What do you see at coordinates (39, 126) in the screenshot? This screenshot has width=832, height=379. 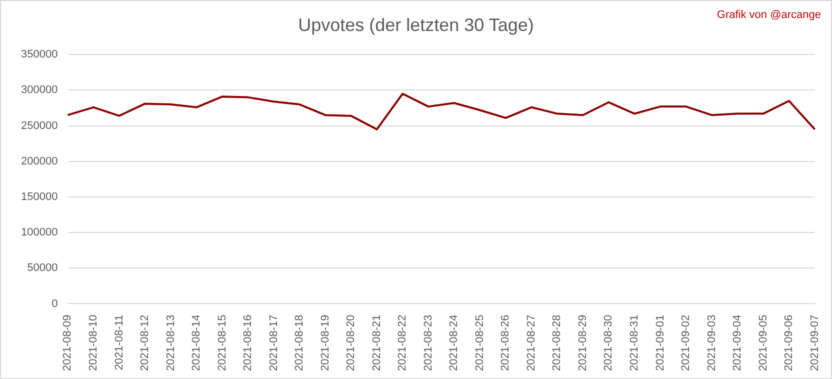 I see `y-tick-label: 250000` at bounding box center [39, 126].